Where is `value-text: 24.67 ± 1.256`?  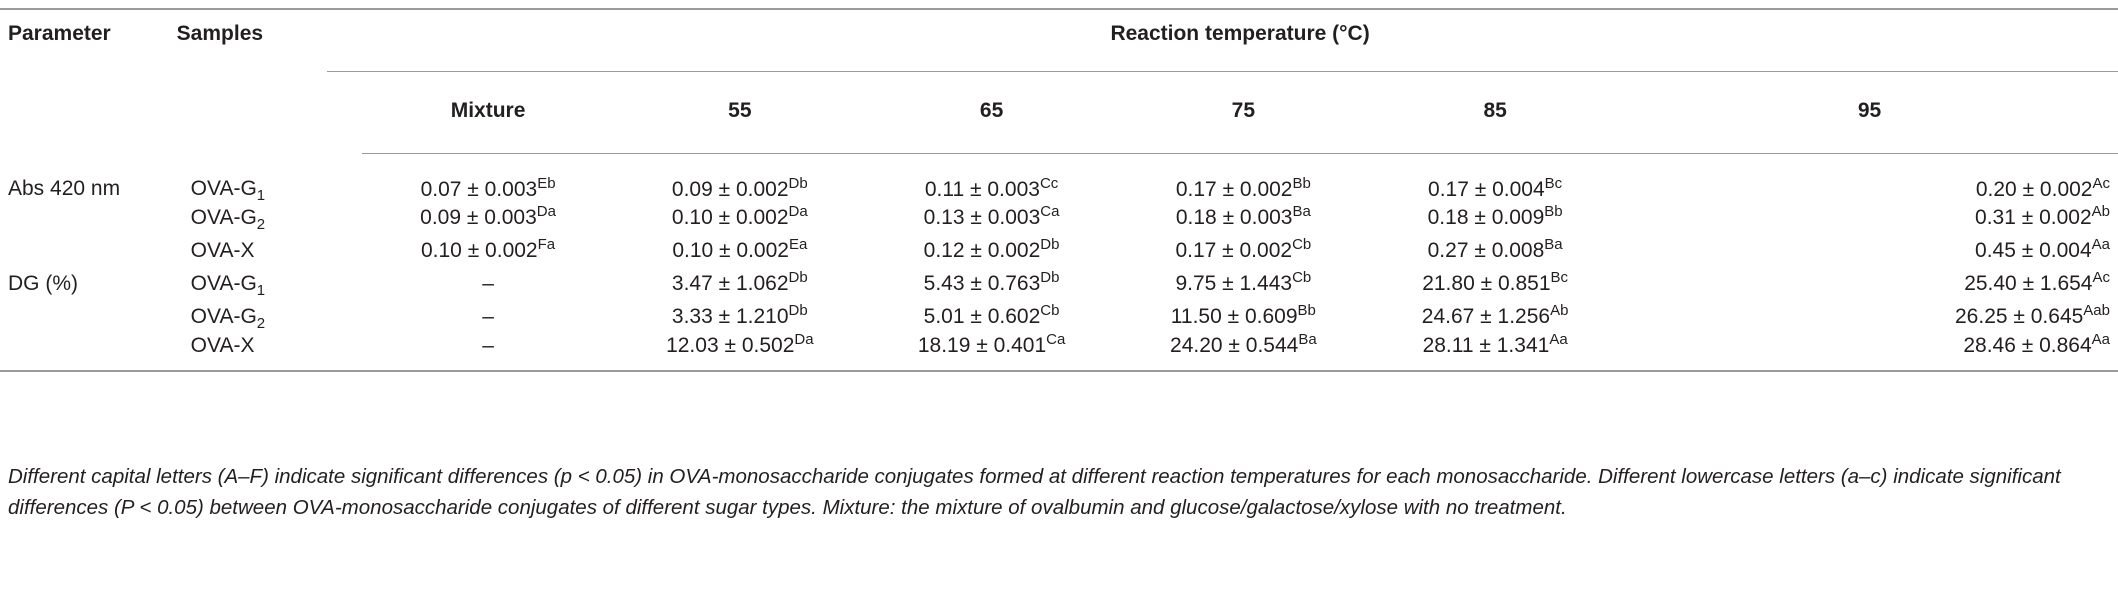
value-text: 24.67 ± 1.256 is located at coordinates (1486, 316).